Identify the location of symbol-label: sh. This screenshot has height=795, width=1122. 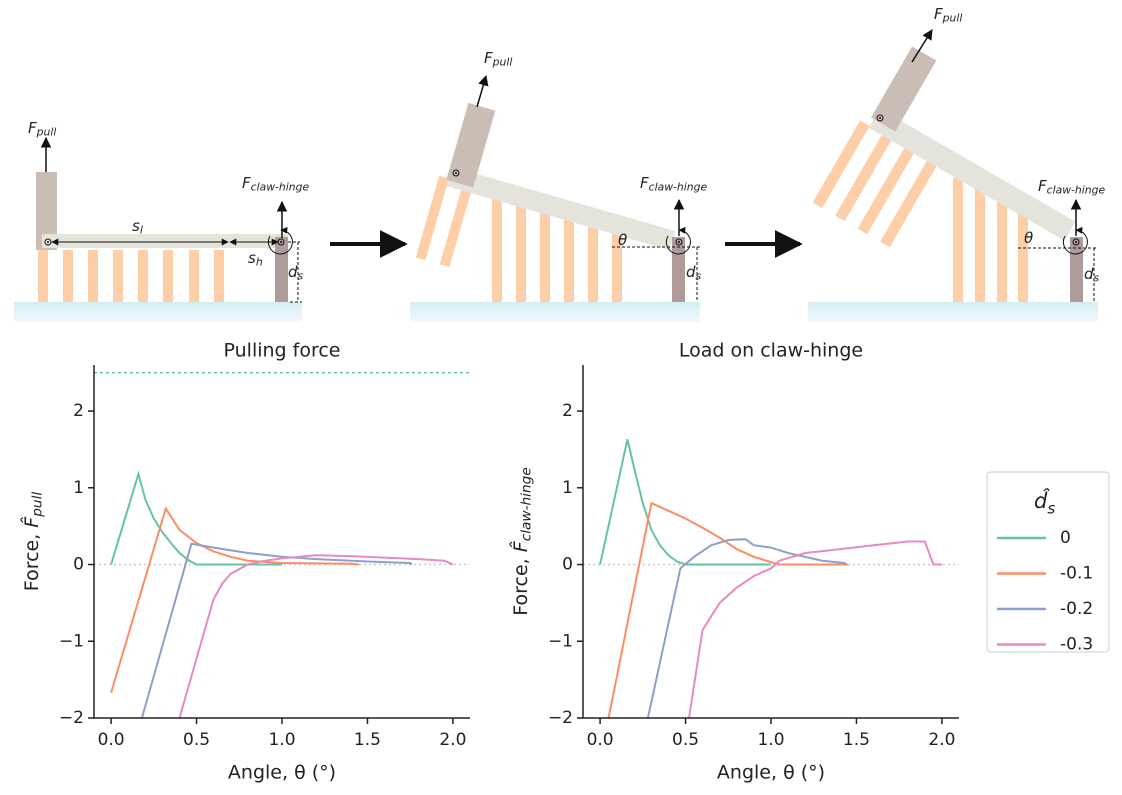
(255, 259).